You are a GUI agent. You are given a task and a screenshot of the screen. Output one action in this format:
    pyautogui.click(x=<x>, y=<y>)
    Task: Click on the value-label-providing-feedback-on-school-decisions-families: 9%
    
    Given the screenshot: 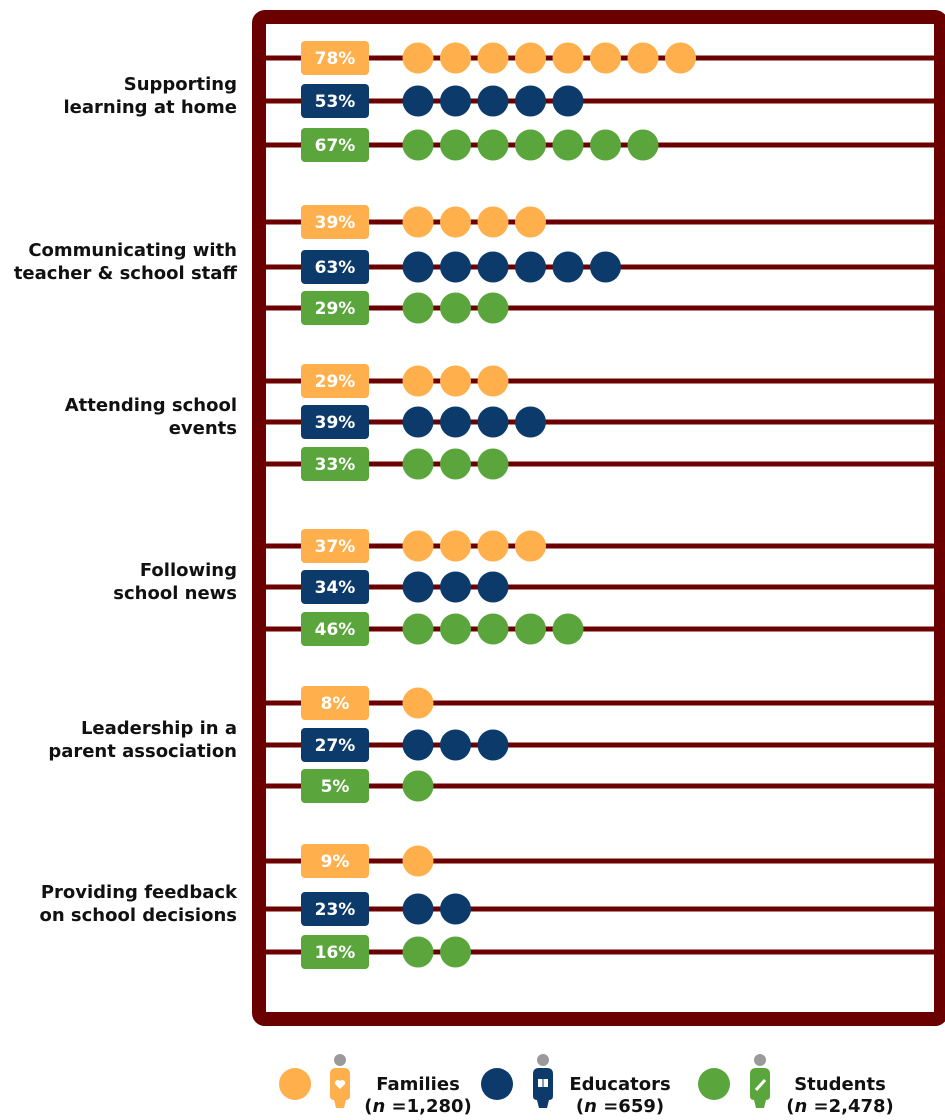 What is the action you would take?
    pyautogui.click(x=335, y=862)
    